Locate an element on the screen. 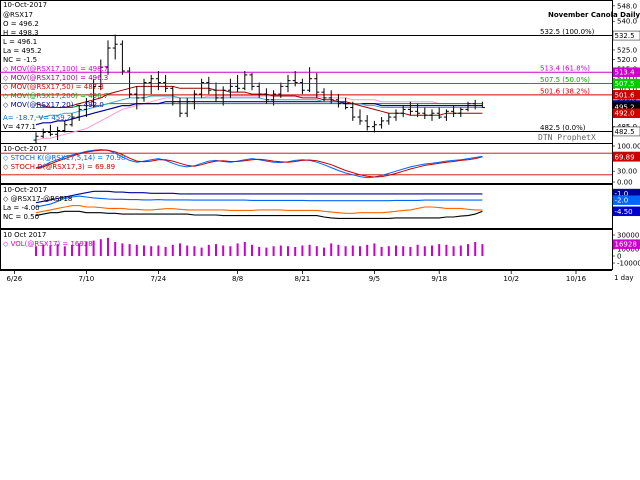 This screenshot has width=640, height=480. stochastic-series-line is located at coordinates (259, 163).